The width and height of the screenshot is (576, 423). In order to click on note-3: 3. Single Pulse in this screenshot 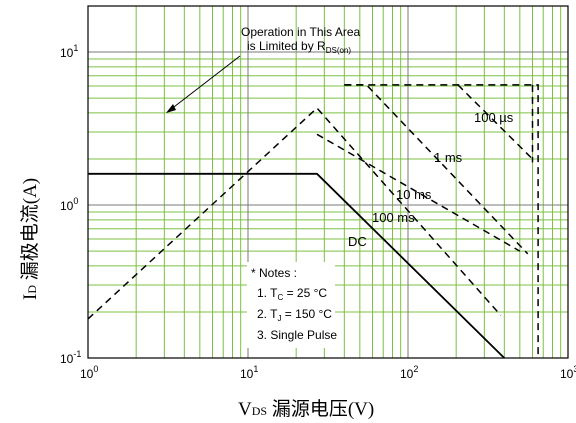, I will do `click(297, 335)`.